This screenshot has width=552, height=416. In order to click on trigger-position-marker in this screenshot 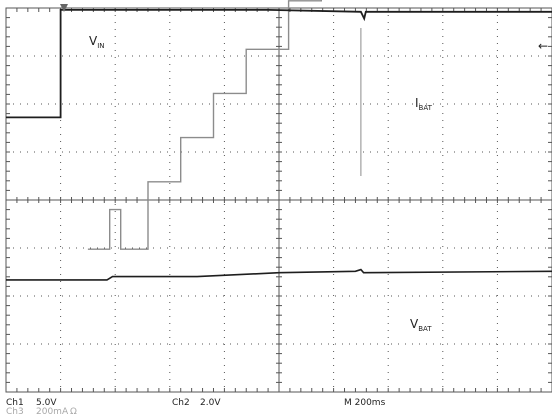, I will do `click(64, 8)`.